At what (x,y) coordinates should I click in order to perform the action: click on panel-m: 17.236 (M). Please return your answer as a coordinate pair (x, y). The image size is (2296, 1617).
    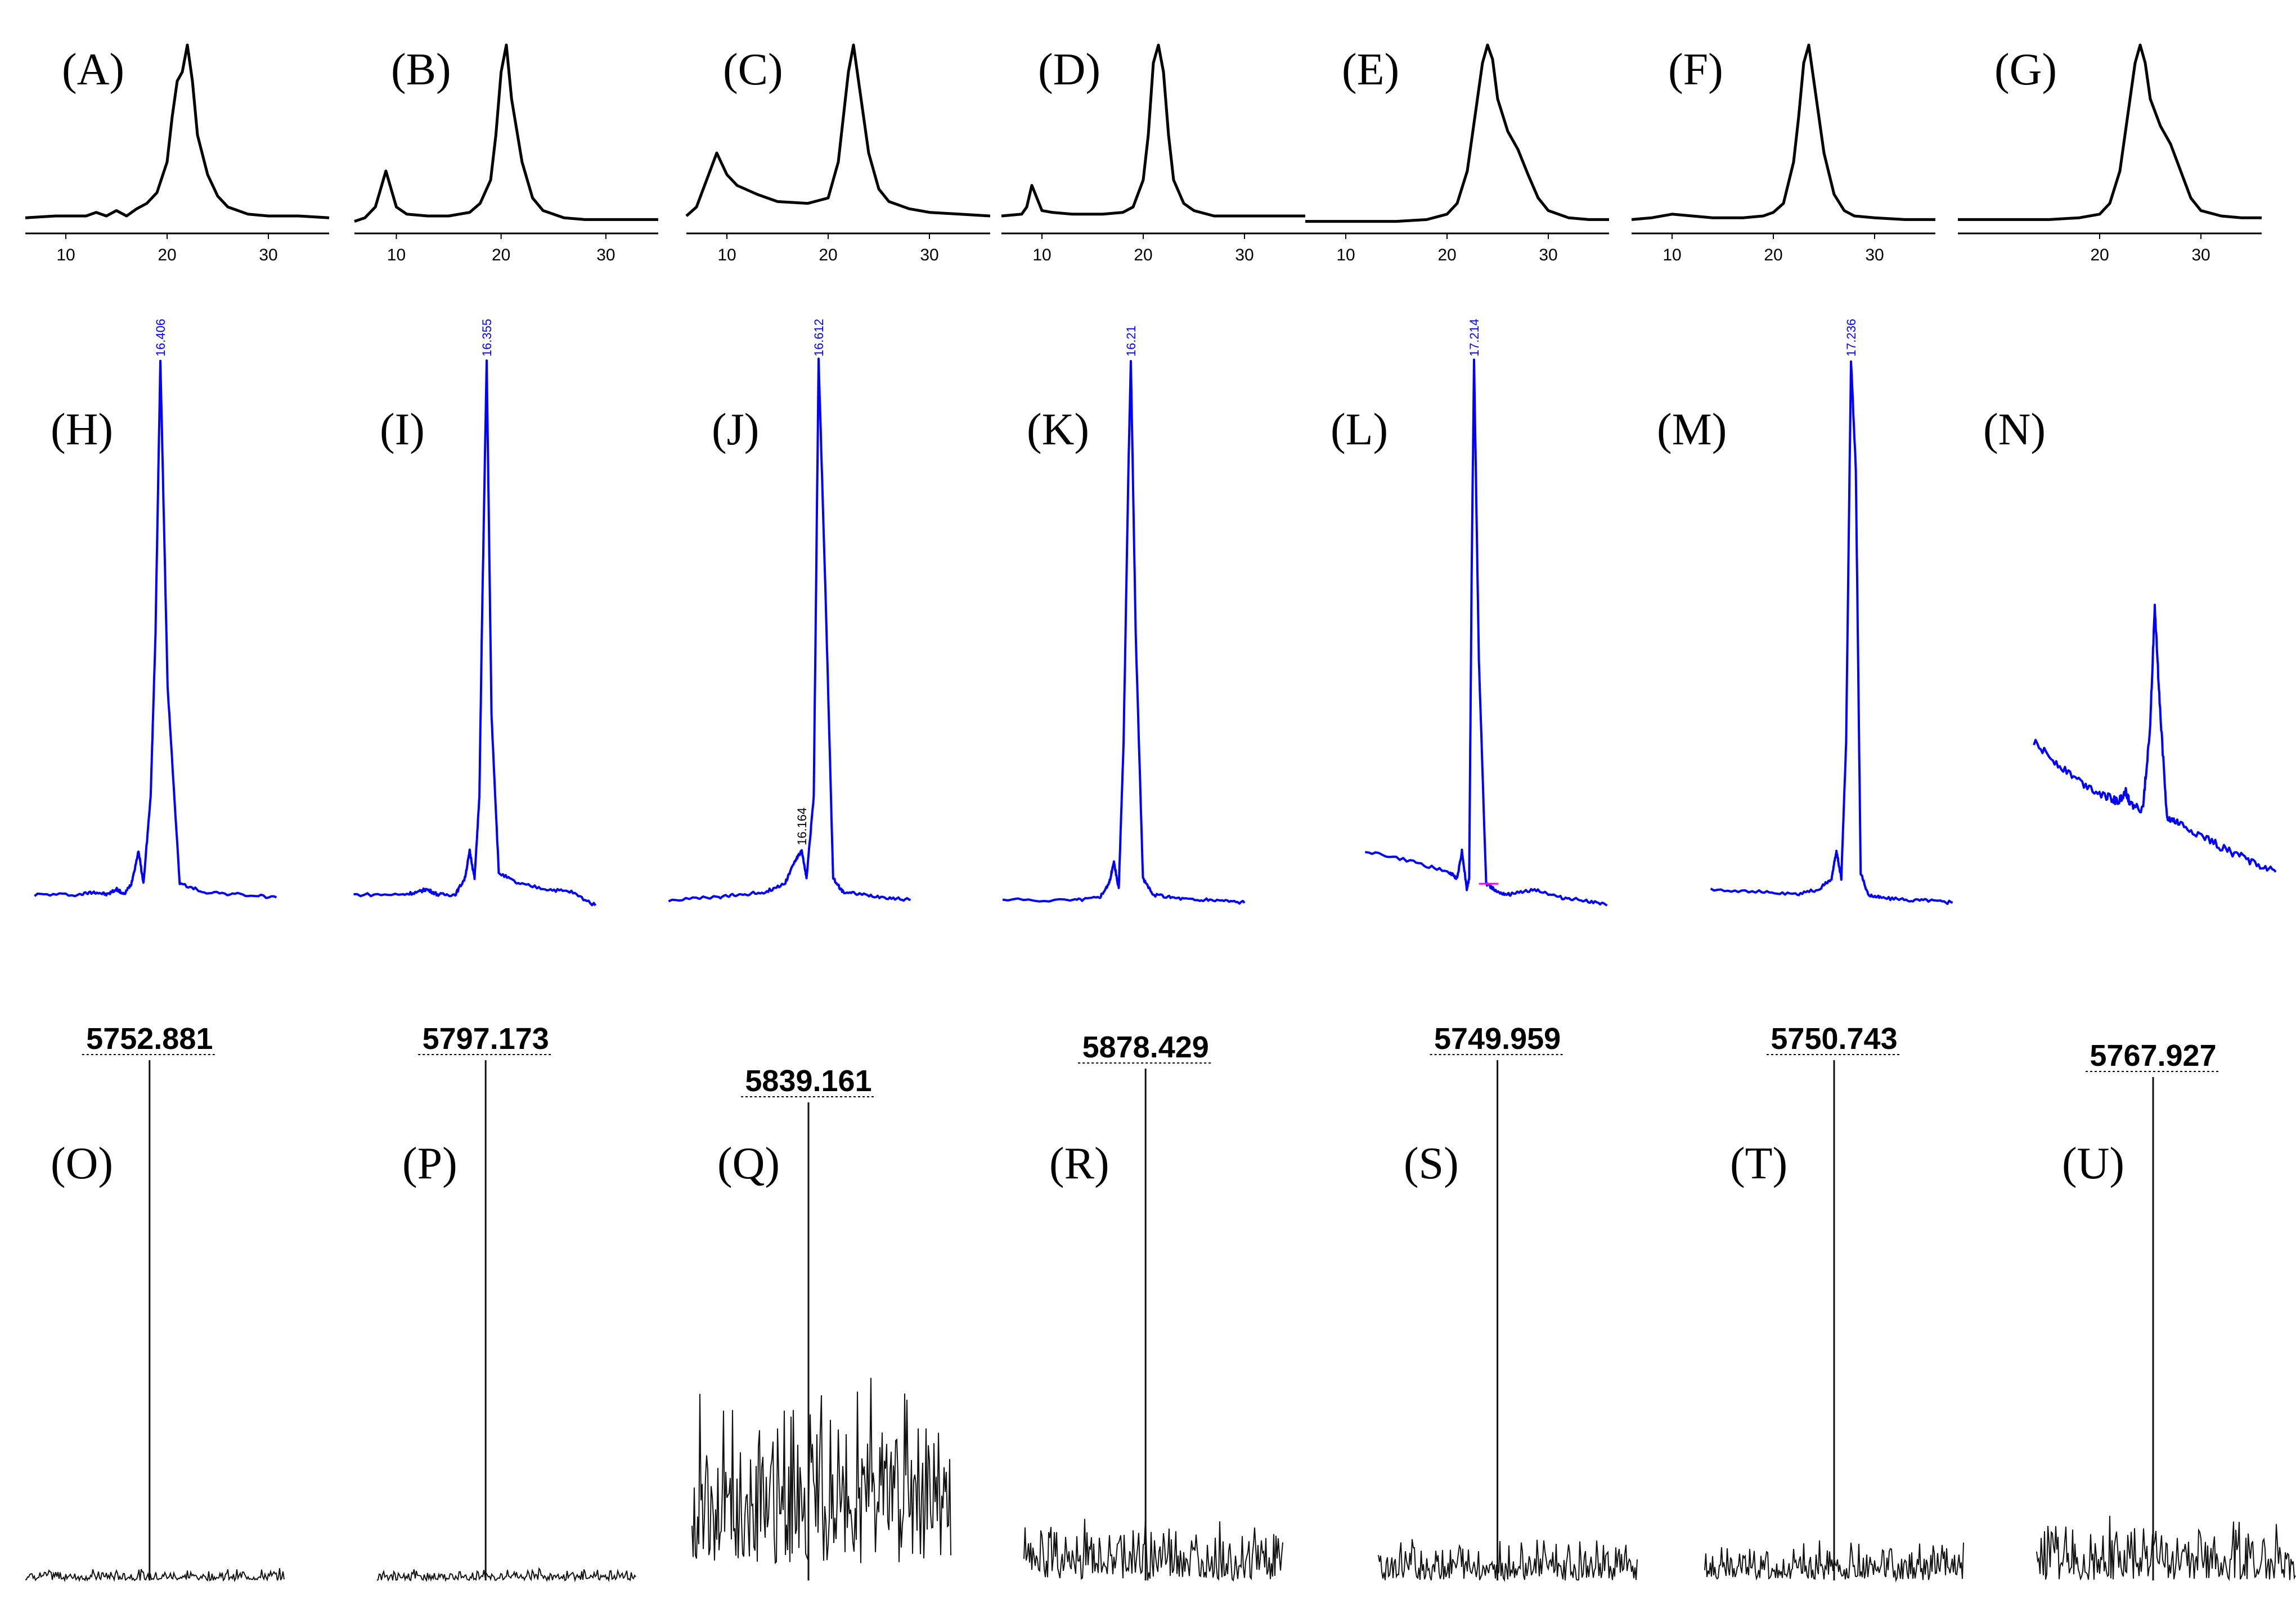
    Looking at the image, I should click on (1805, 612).